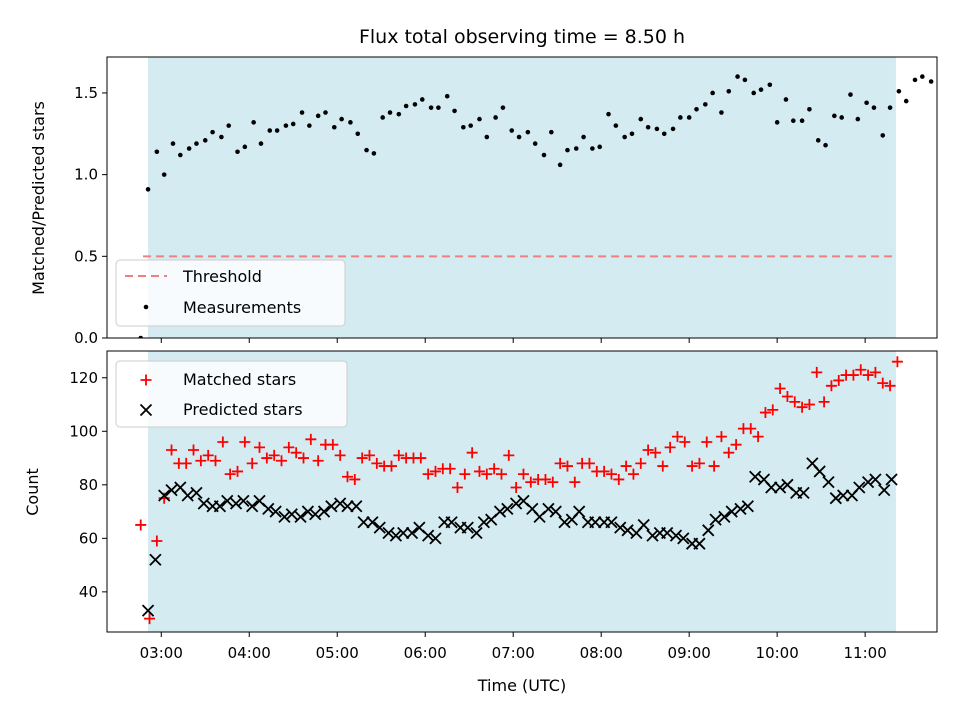 This screenshot has width=960, height=720. I want to click on legend-predicted-swatch, so click(146, 410).